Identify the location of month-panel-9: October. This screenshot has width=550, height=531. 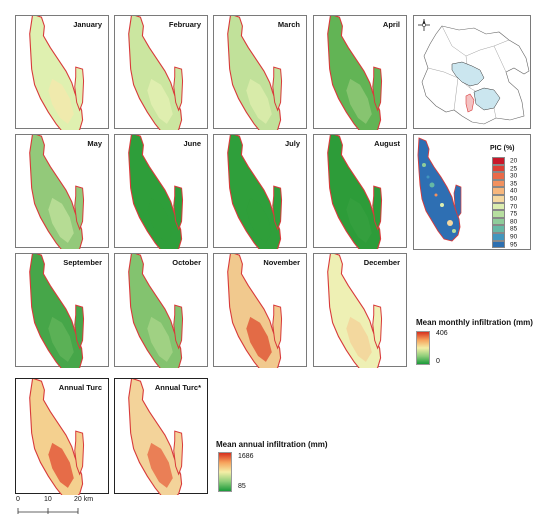
(161, 310).